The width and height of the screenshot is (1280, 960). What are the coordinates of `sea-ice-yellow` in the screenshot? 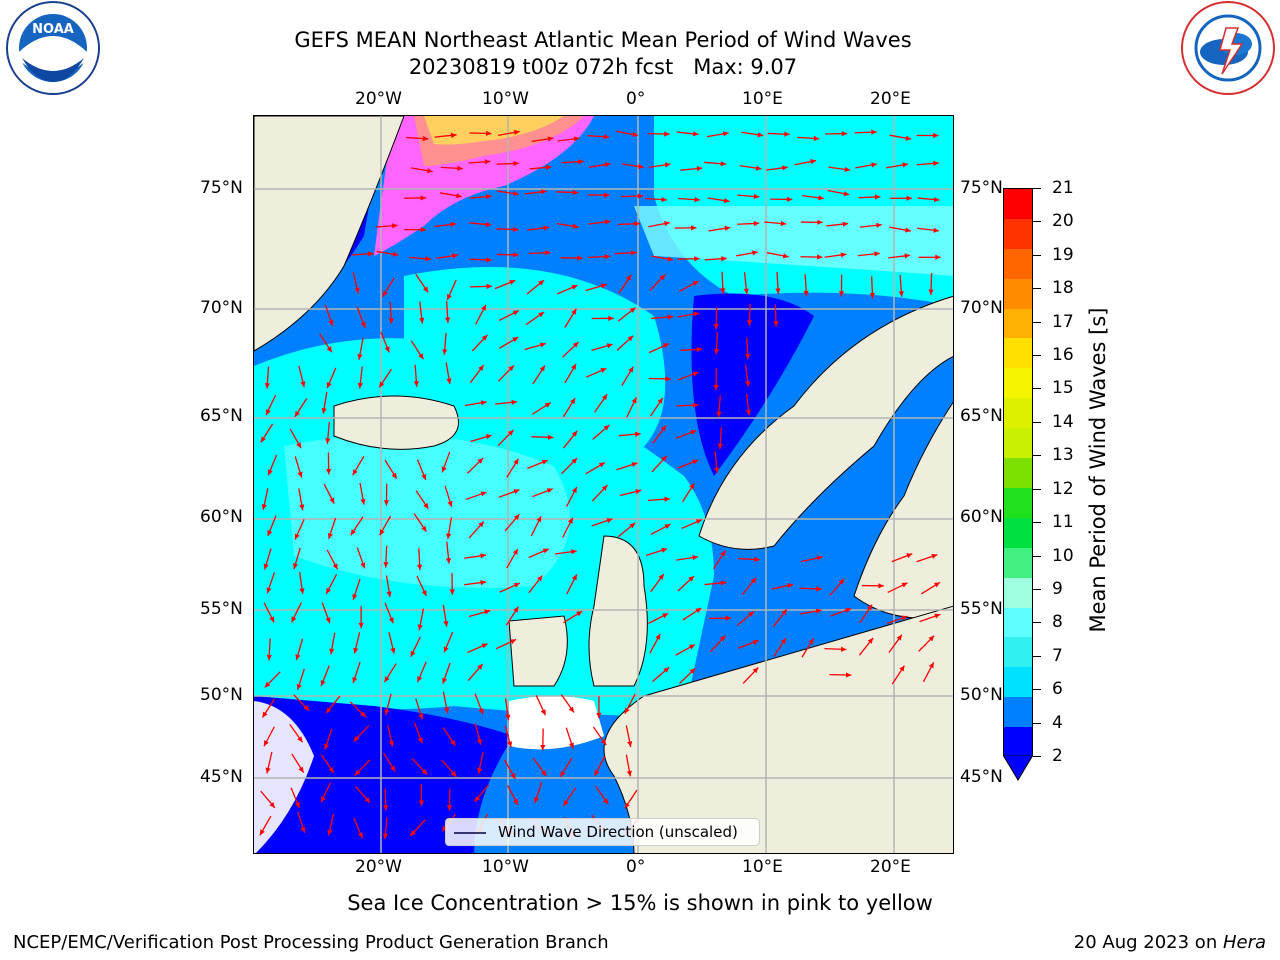 It's located at (494, 130).